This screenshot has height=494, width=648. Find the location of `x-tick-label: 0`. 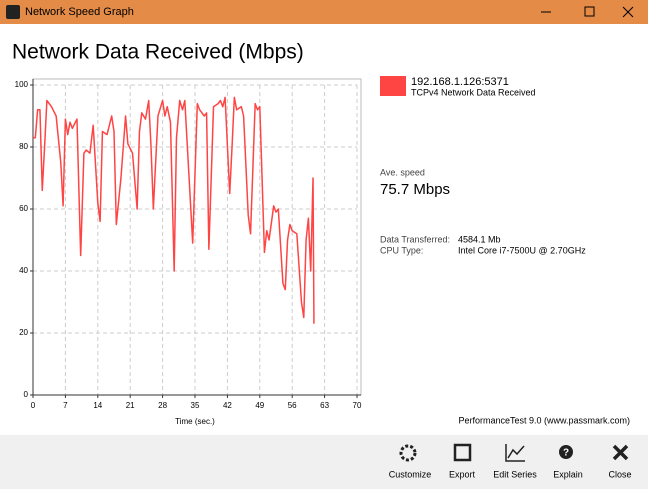

x-tick-label: 0 is located at coordinates (33, 405).